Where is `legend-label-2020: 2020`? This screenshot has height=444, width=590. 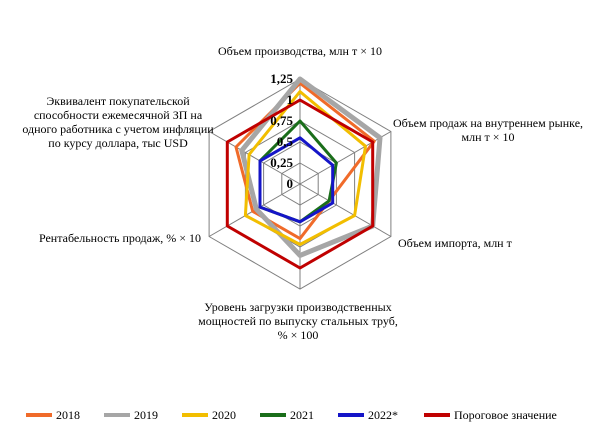 legend-label-2020: 2020 is located at coordinates (224, 414).